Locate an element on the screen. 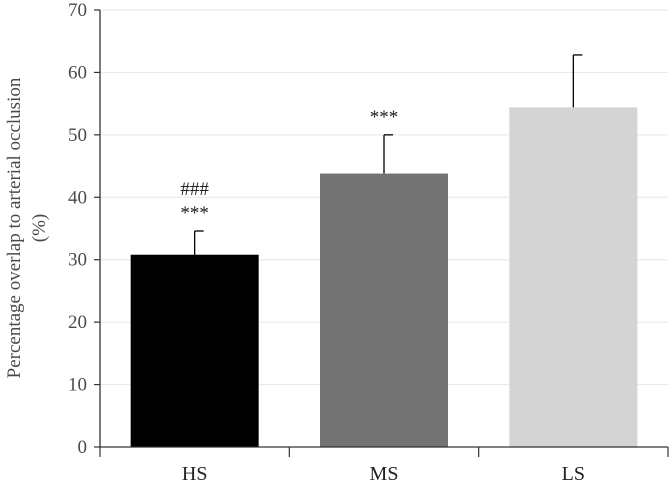  bar-hs is located at coordinates (194, 350).